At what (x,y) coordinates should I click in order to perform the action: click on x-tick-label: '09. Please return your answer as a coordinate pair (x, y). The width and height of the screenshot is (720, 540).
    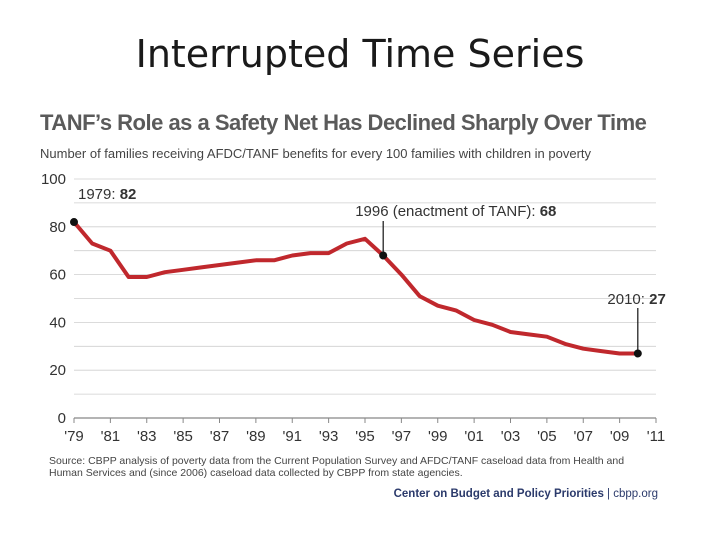
    Looking at the image, I should click on (620, 436).